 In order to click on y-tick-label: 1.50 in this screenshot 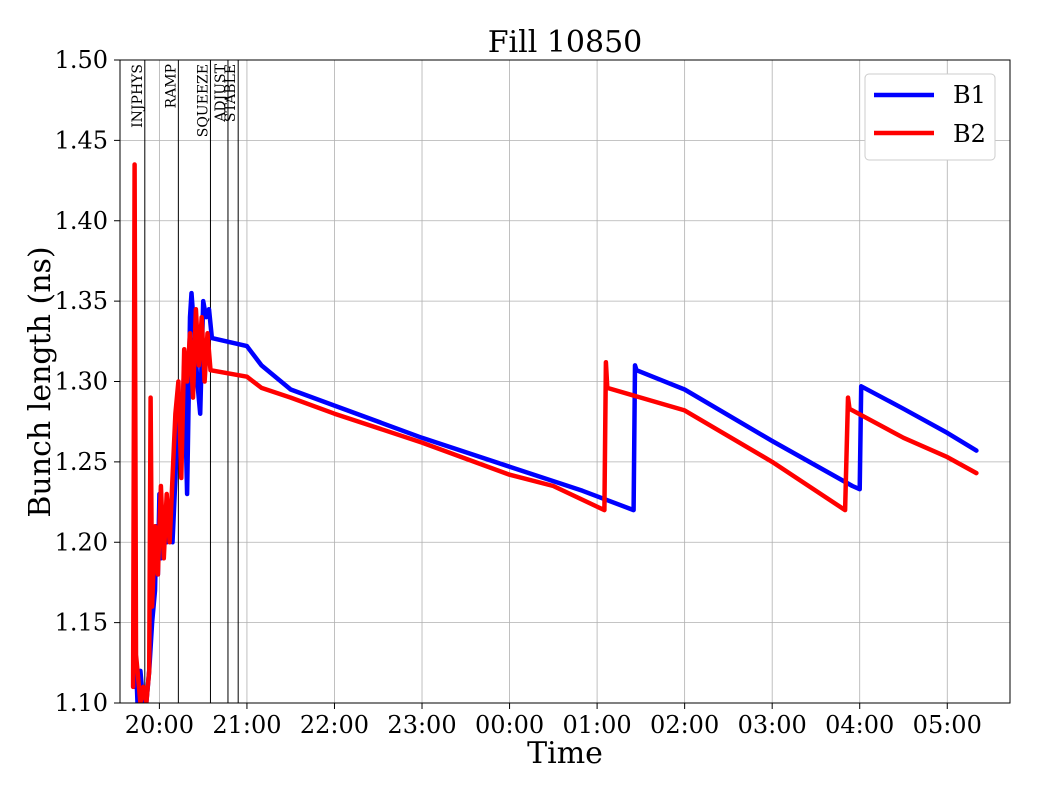, I will do `click(81, 60)`.